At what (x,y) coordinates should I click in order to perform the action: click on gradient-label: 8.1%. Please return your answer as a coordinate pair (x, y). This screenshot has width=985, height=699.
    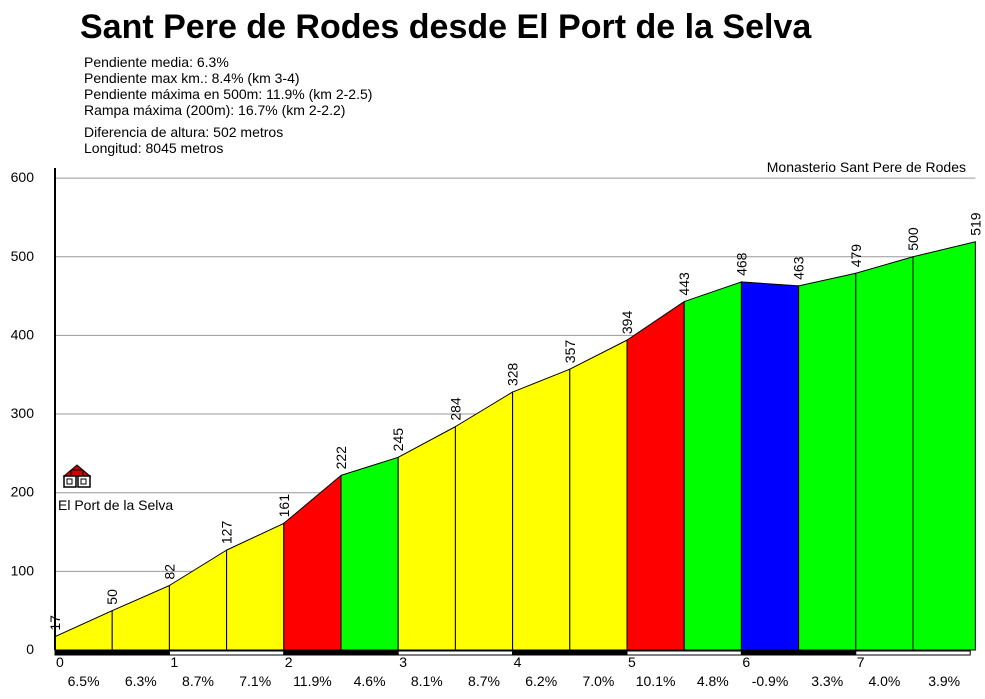
    Looking at the image, I should click on (427, 681).